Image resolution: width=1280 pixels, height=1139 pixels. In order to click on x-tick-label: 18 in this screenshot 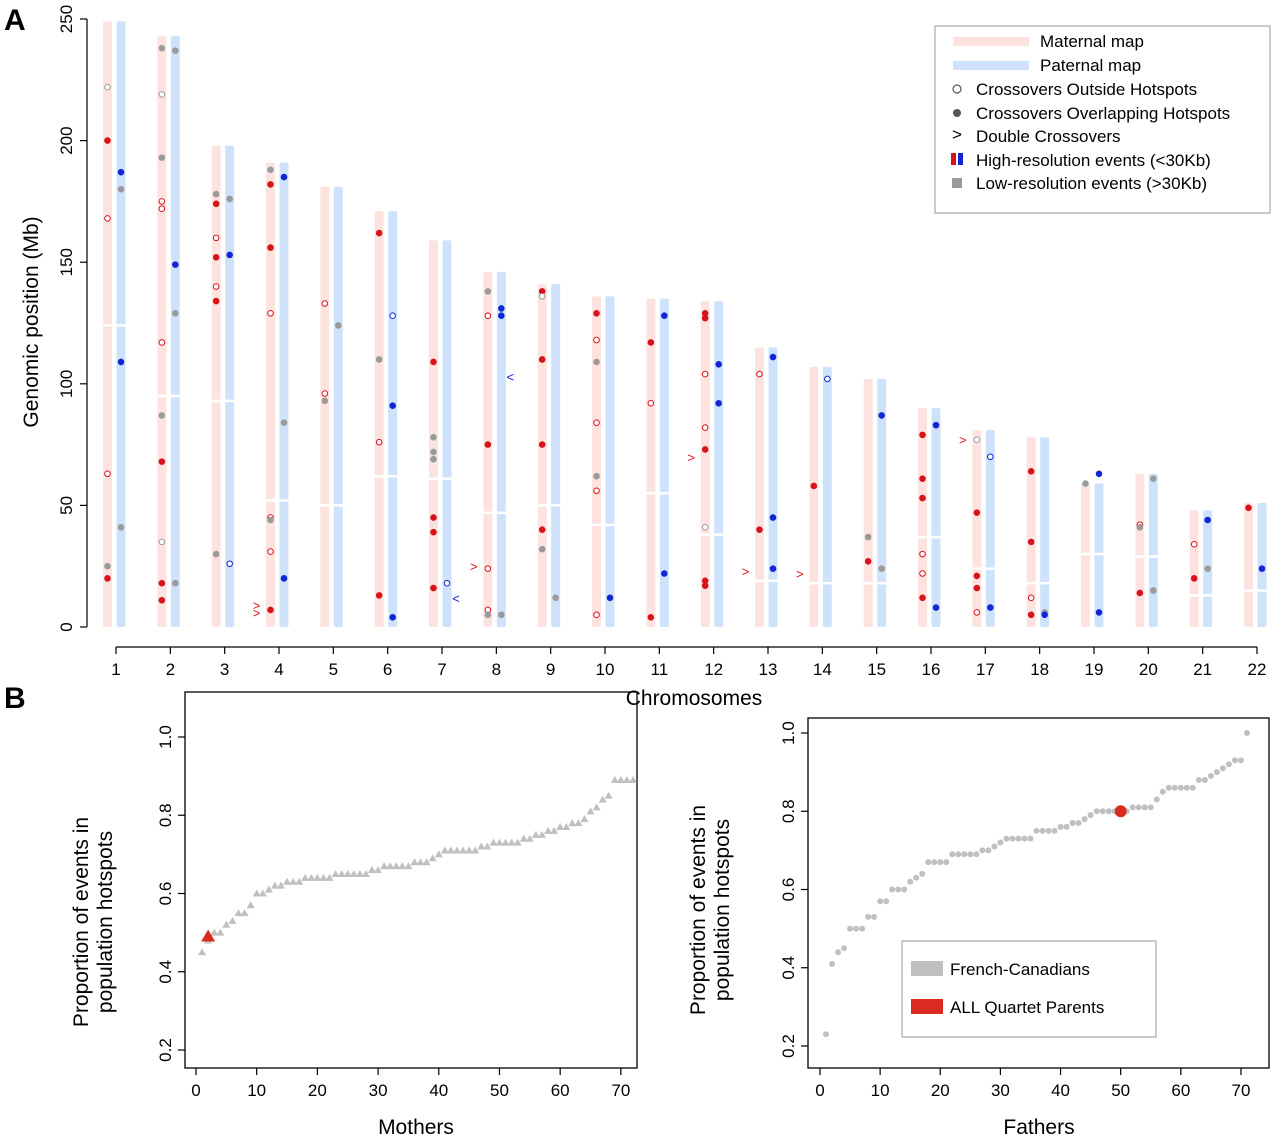, I will do `click(1039, 669)`.